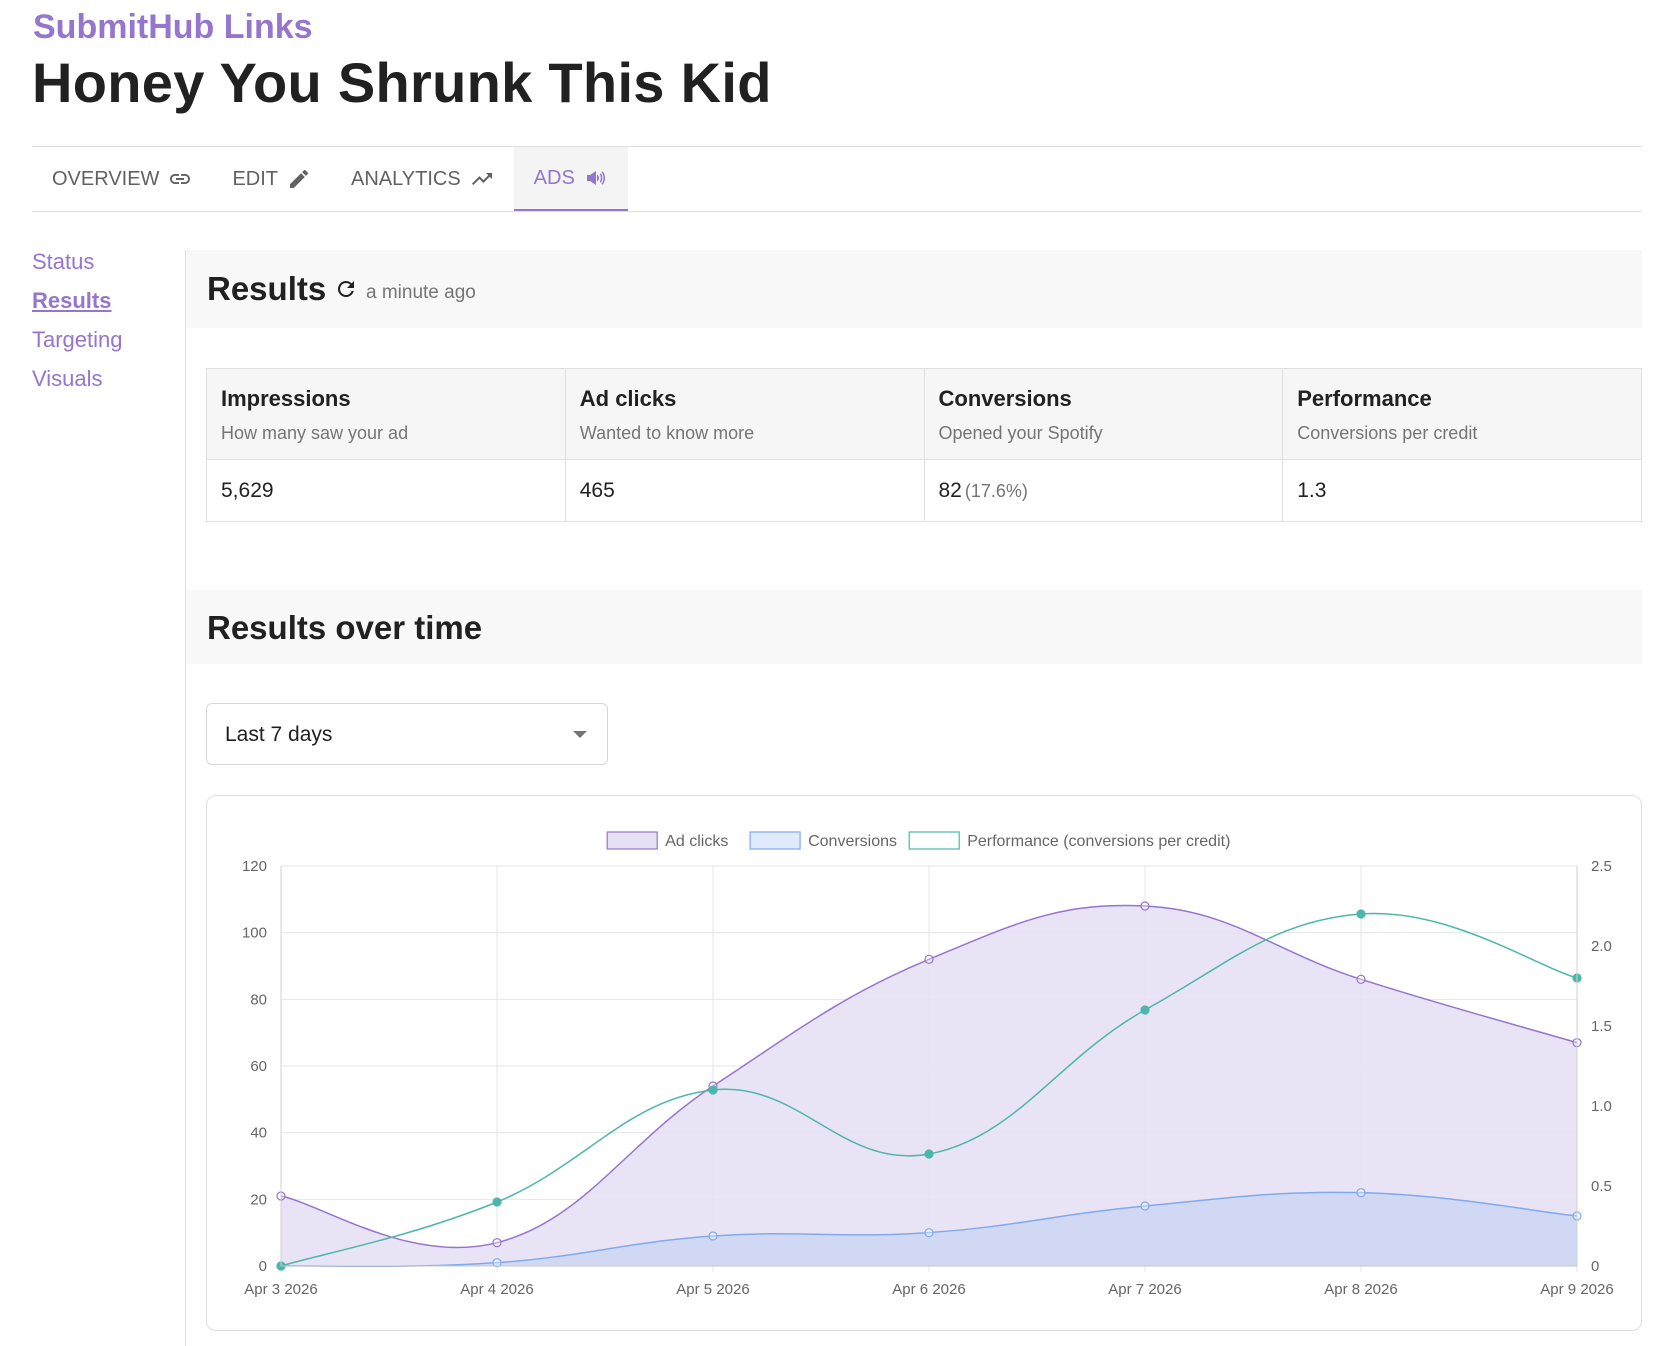 The height and width of the screenshot is (1346, 1672). Describe the element at coordinates (421, 292) in the screenshot. I see `last-updated-text: a minute ago` at that location.